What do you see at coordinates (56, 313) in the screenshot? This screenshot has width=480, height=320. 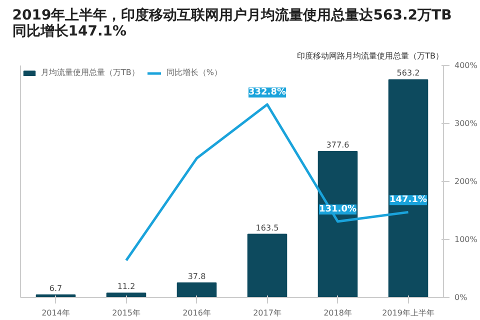 I see `x-tick-label: 2014年` at bounding box center [56, 313].